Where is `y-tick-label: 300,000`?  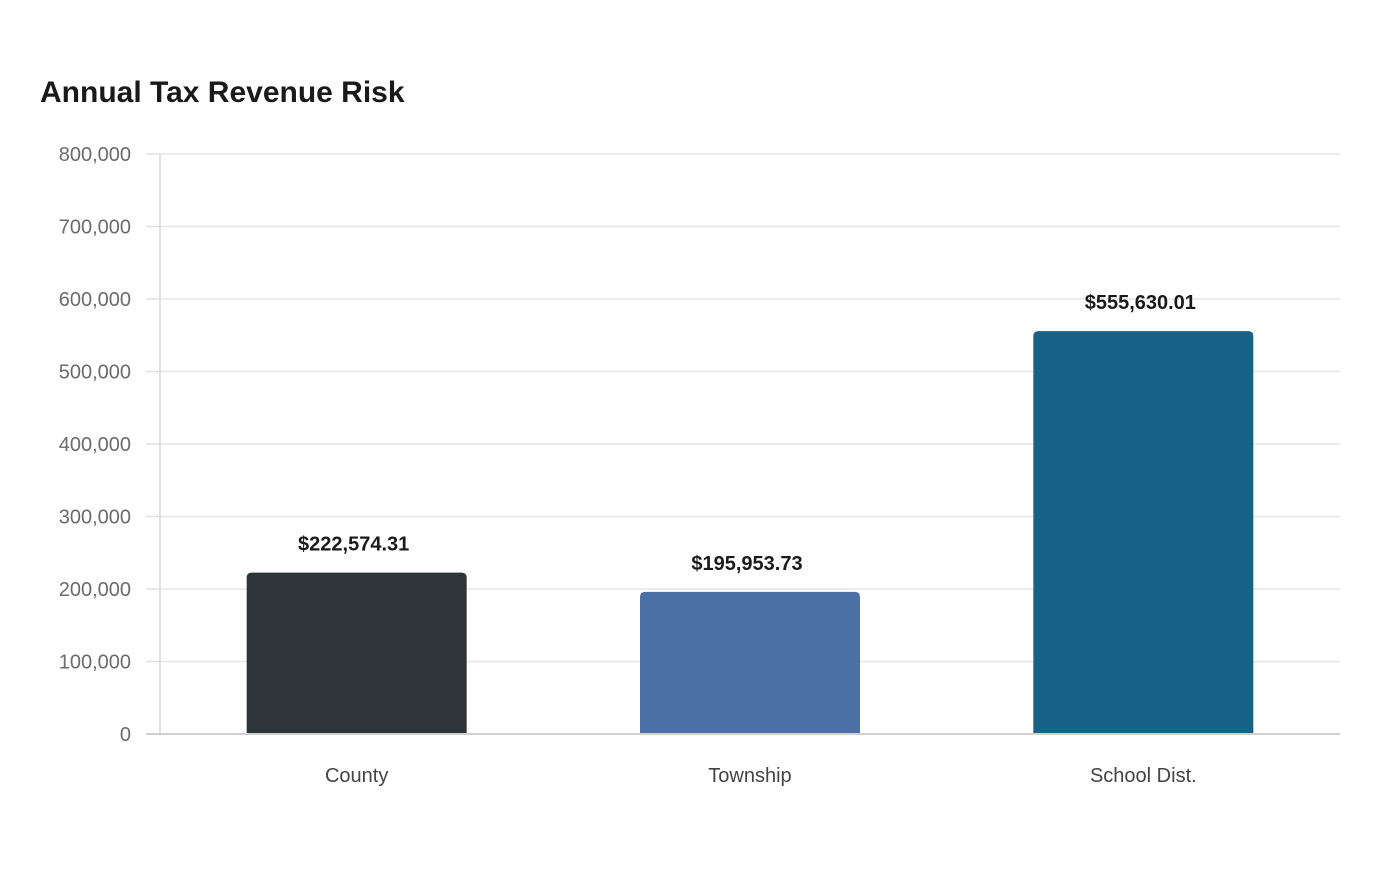
y-tick-label: 300,000 is located at coordinates (95, 518).